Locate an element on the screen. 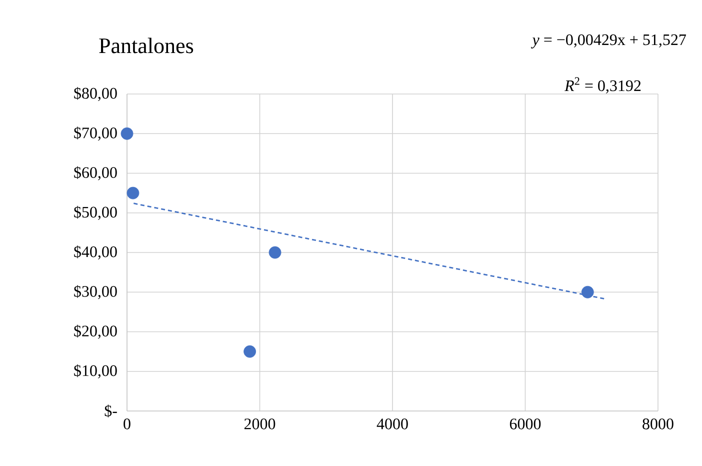 This screenshot has height=466, width=702. y-tick-label: $40,00 is located at coordinates (95, 252).